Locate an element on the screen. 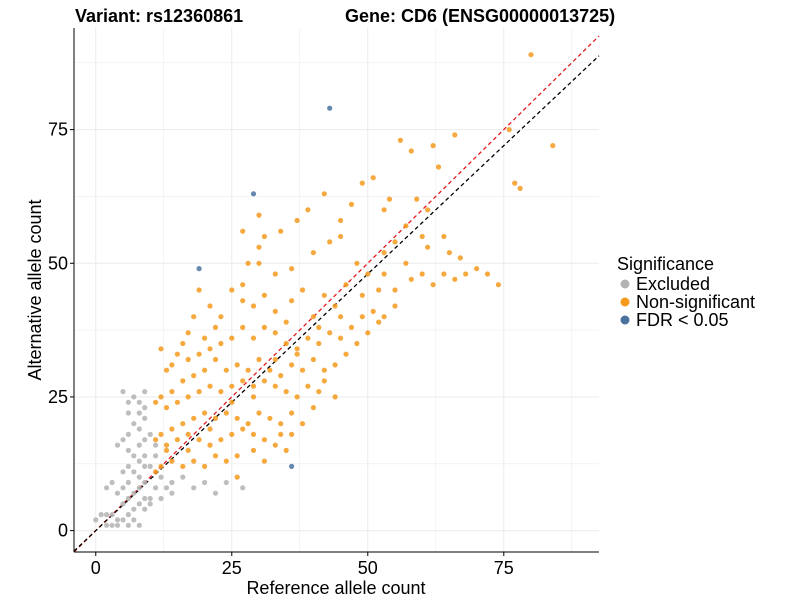 This screenshot has height=600, width=800. y-tick-label: 50 is located at coordinates (58, 263).